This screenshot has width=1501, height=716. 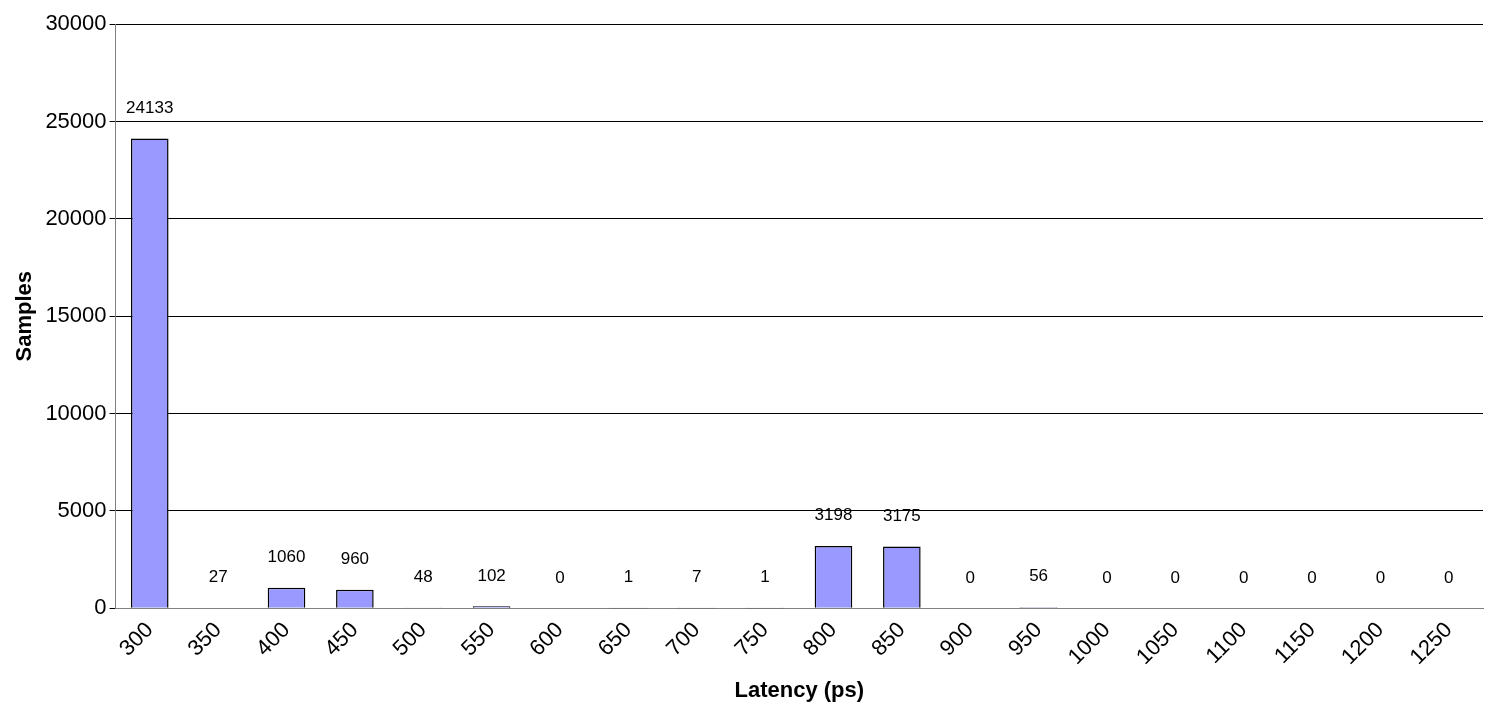 What do you see at coordinates (819, 638) in the screenshot?
I see `x-tick-label: 800` at bounding box center [819, 638].